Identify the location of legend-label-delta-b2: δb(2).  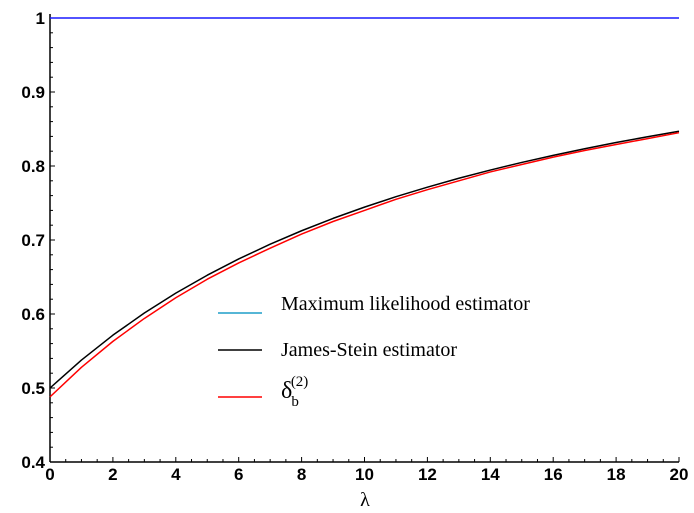
(294, 392).